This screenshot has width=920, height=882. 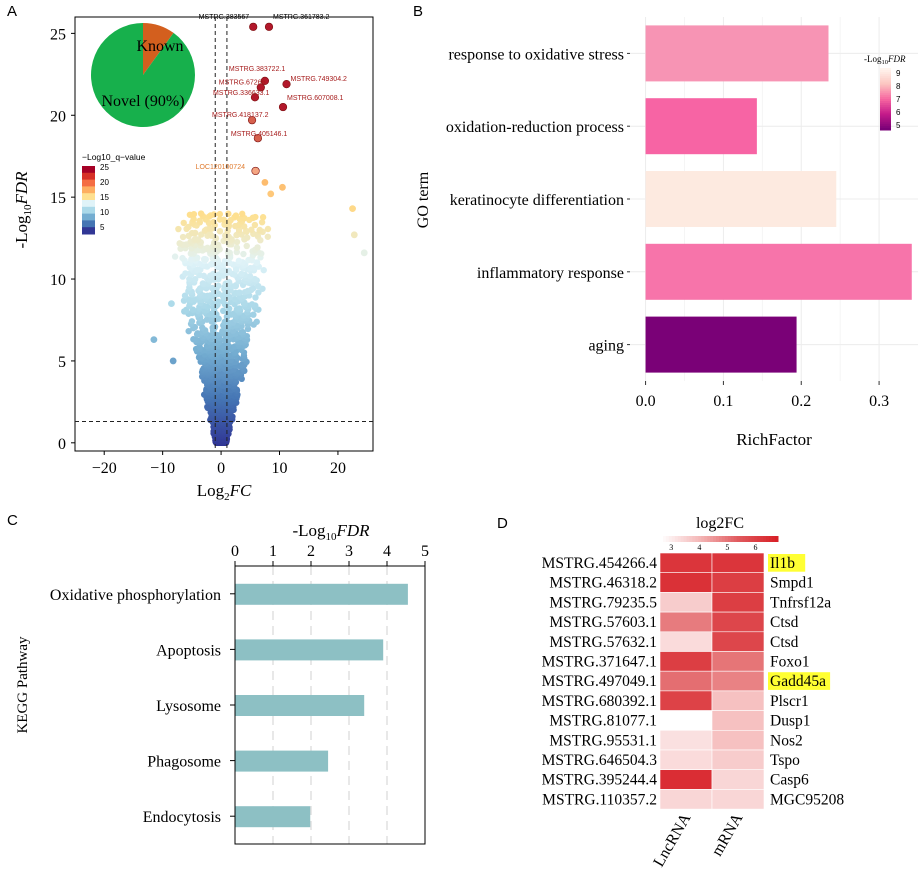 I want to click on heatmap-row-label: MSTRG.680392.1, so click(x=599, y=701).